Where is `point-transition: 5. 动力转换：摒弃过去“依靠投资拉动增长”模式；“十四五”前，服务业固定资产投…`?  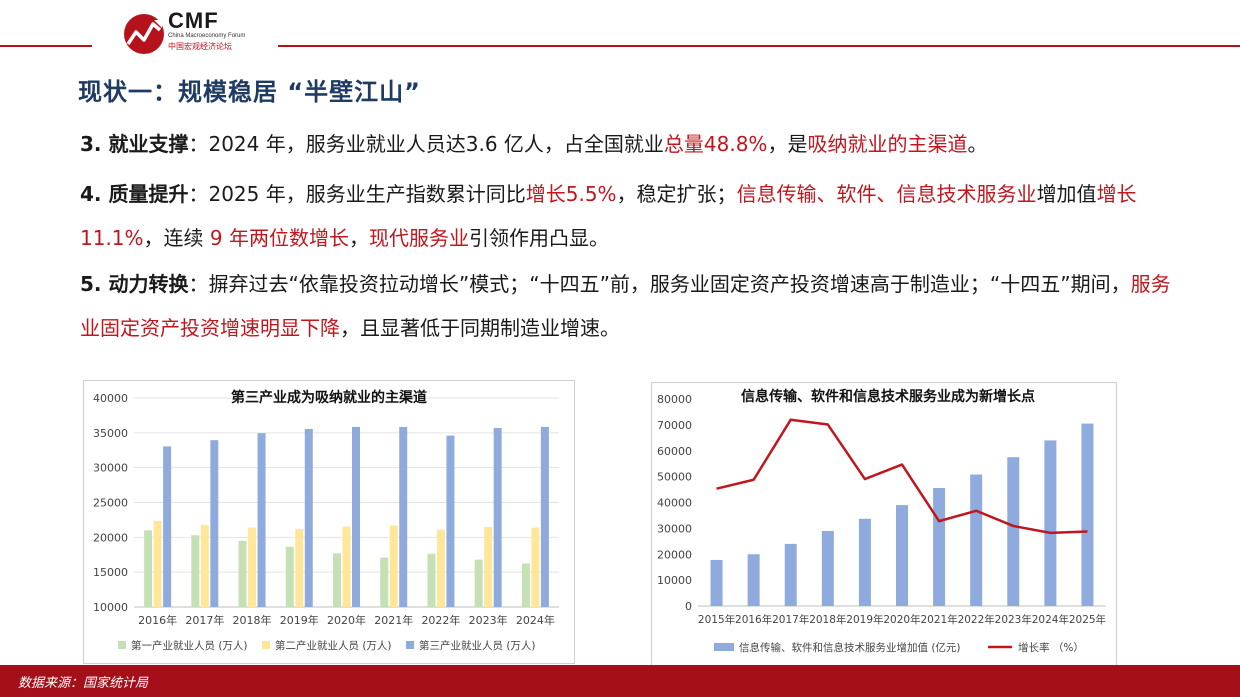
point-transition: 5. 动力转换：摒弃过去“依靠投资拉动增长”模式；“十四五”前，服务业固定资产投… is located at coordinates (632, 306).